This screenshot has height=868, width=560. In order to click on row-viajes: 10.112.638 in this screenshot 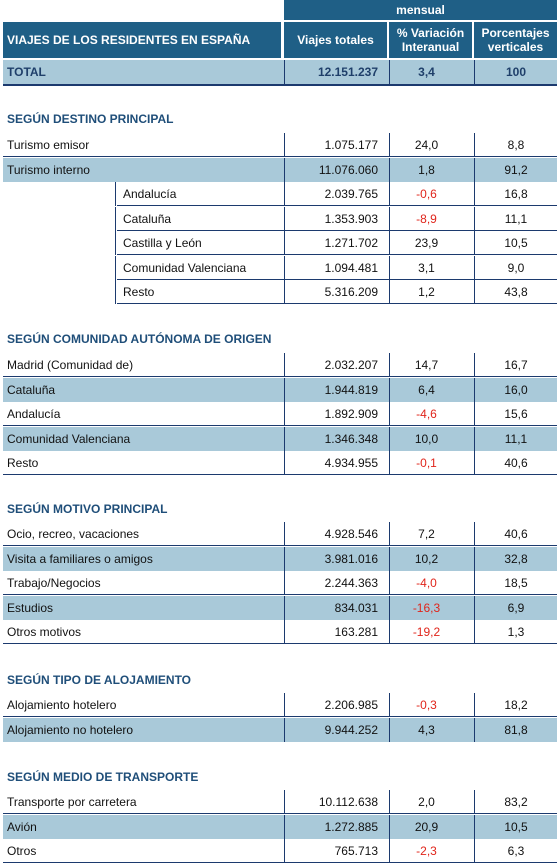, I will do `click(348, 802)`.